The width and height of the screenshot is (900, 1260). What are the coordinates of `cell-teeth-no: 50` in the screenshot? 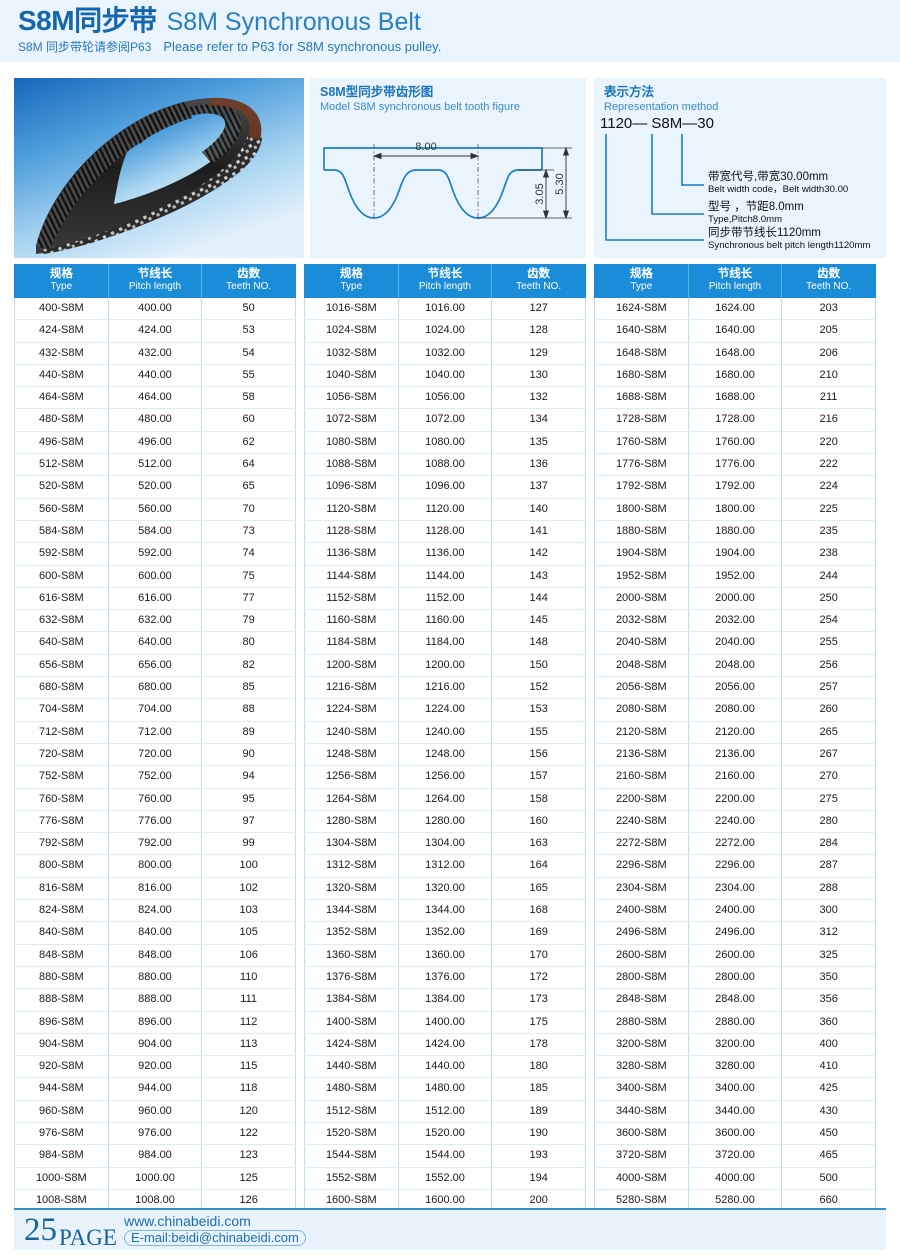 It's located at (248, 309).